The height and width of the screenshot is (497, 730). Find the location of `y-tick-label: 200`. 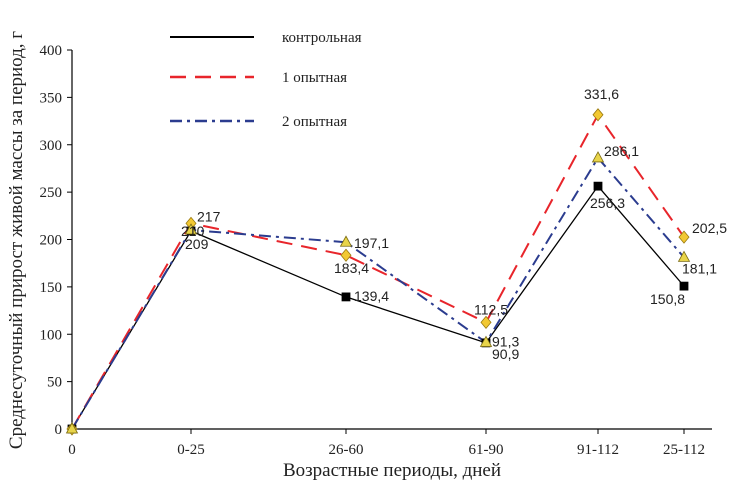

y-tick-label: 200 is located at coordinates (51, 241).